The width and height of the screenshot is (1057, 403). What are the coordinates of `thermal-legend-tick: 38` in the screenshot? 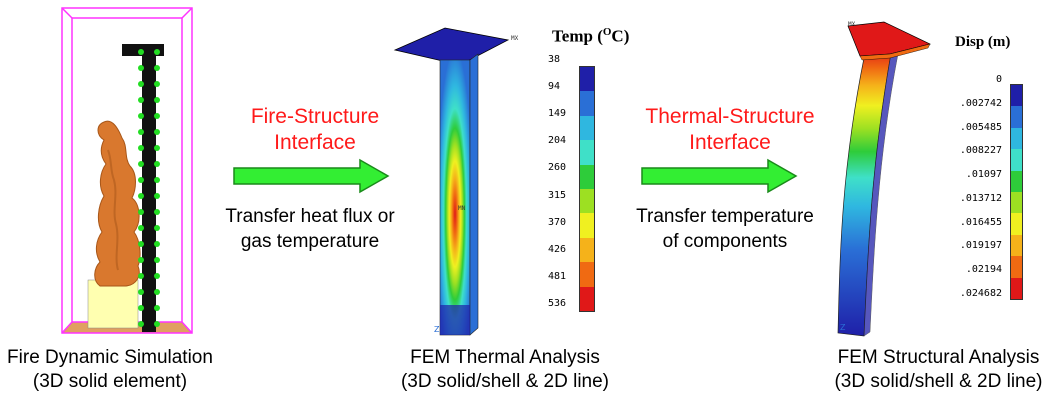 It's located at (554, 59).